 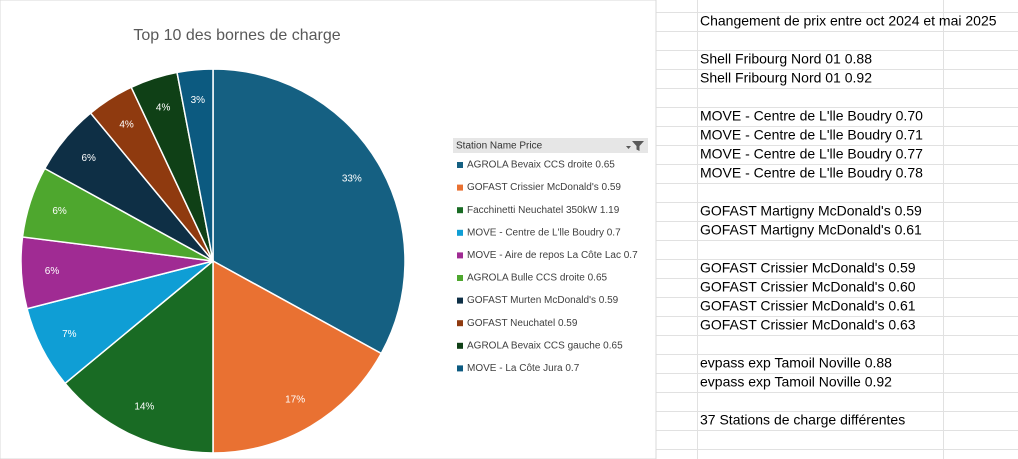 I want to click on legend-label: GOFAST Crissier McDonald's 0.59, so click(x=544, y=187).